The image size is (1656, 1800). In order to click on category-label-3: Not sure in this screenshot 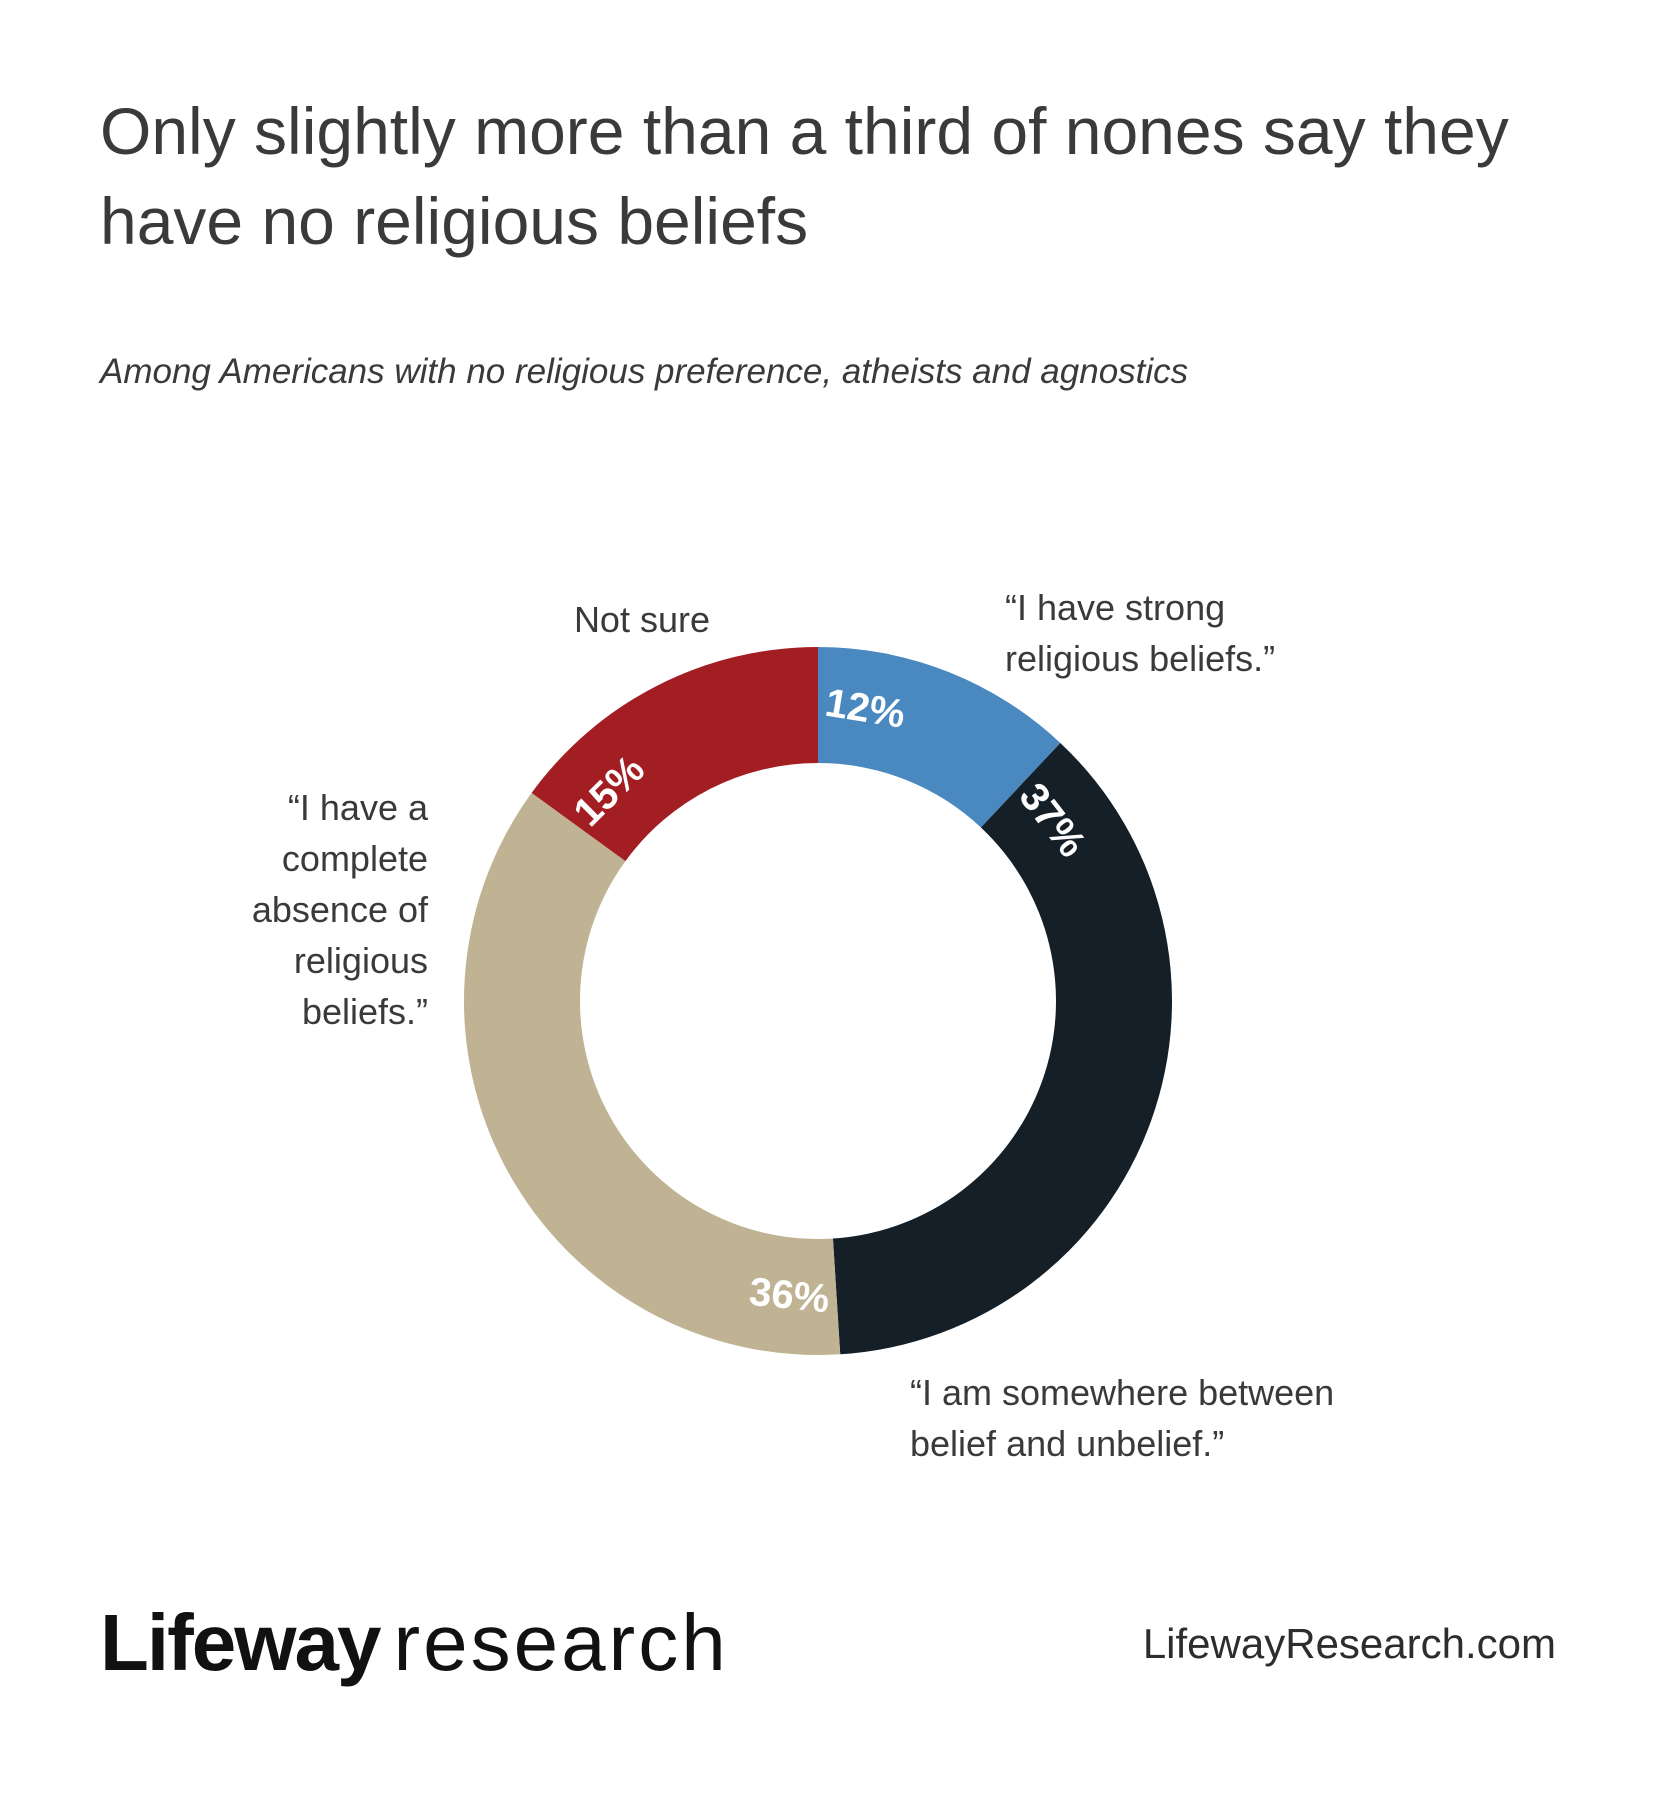, I will do `click(642, 619)`.